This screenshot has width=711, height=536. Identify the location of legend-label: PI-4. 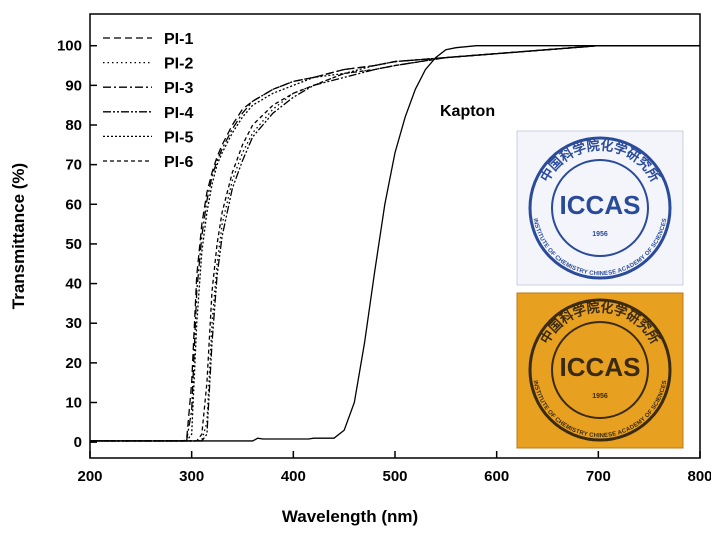
(178, 113).